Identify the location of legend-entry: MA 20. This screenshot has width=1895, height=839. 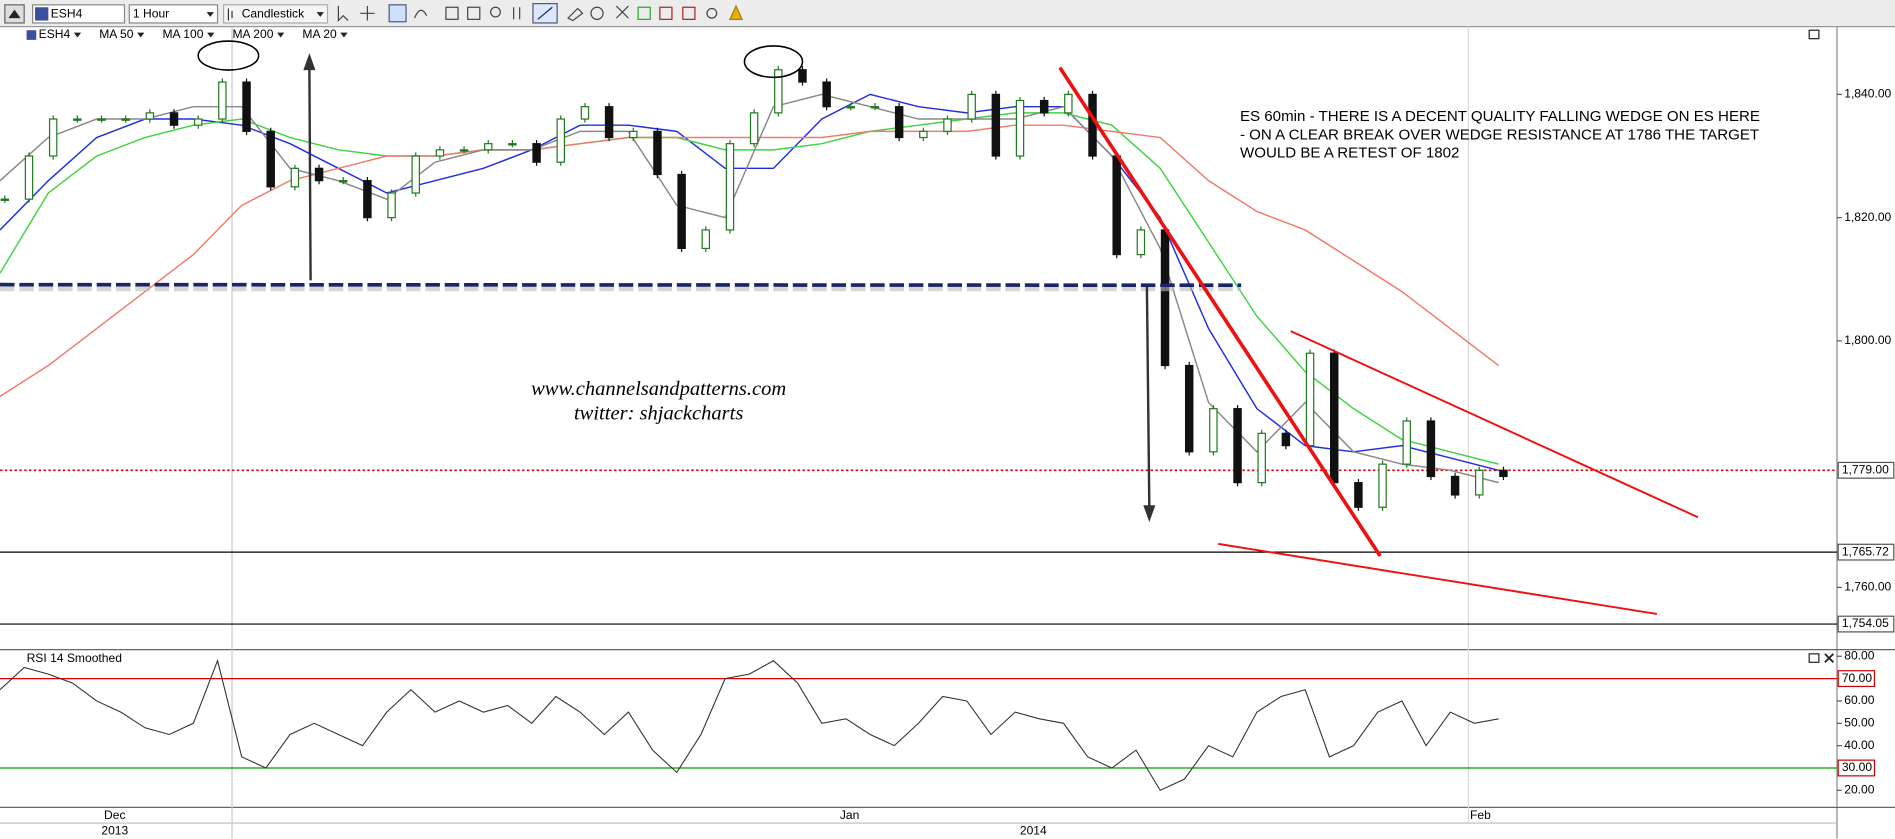
(319, 34).